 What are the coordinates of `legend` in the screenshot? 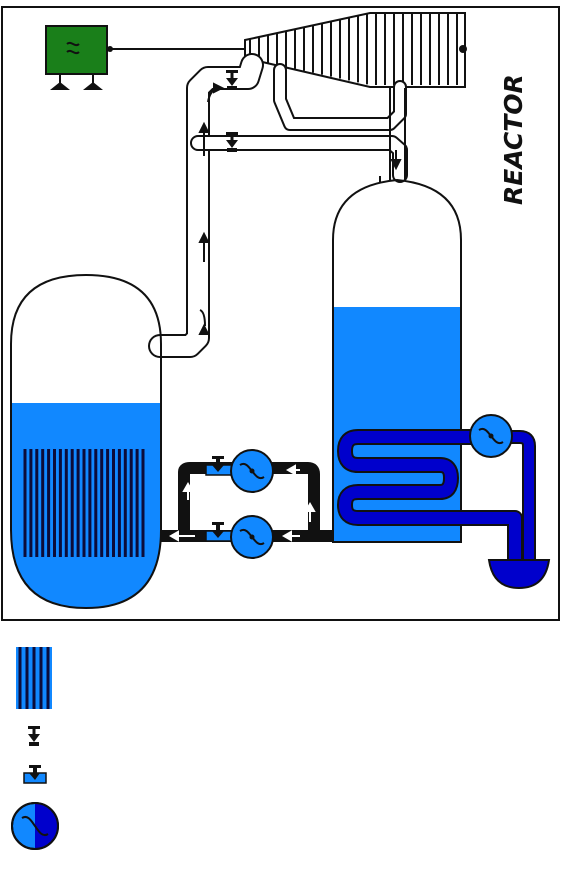 It's located at (35, 748).